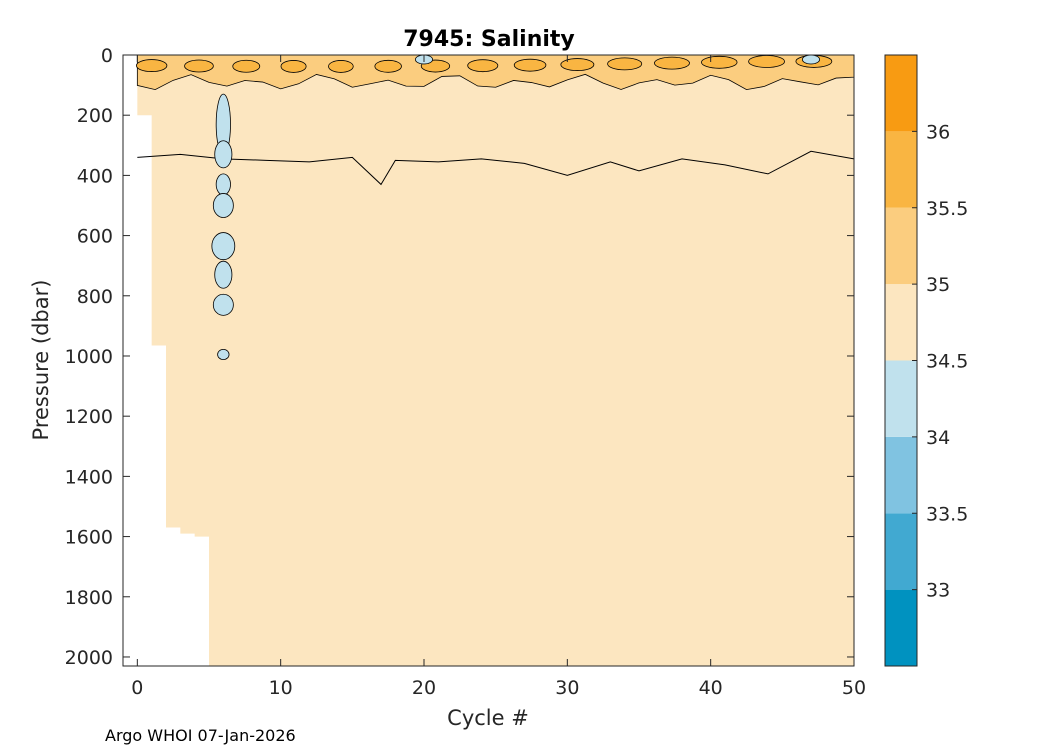 The height and width of the screenshot is (750, 1050). I want to click on y-tick-label: 2000, so click(89, 658).